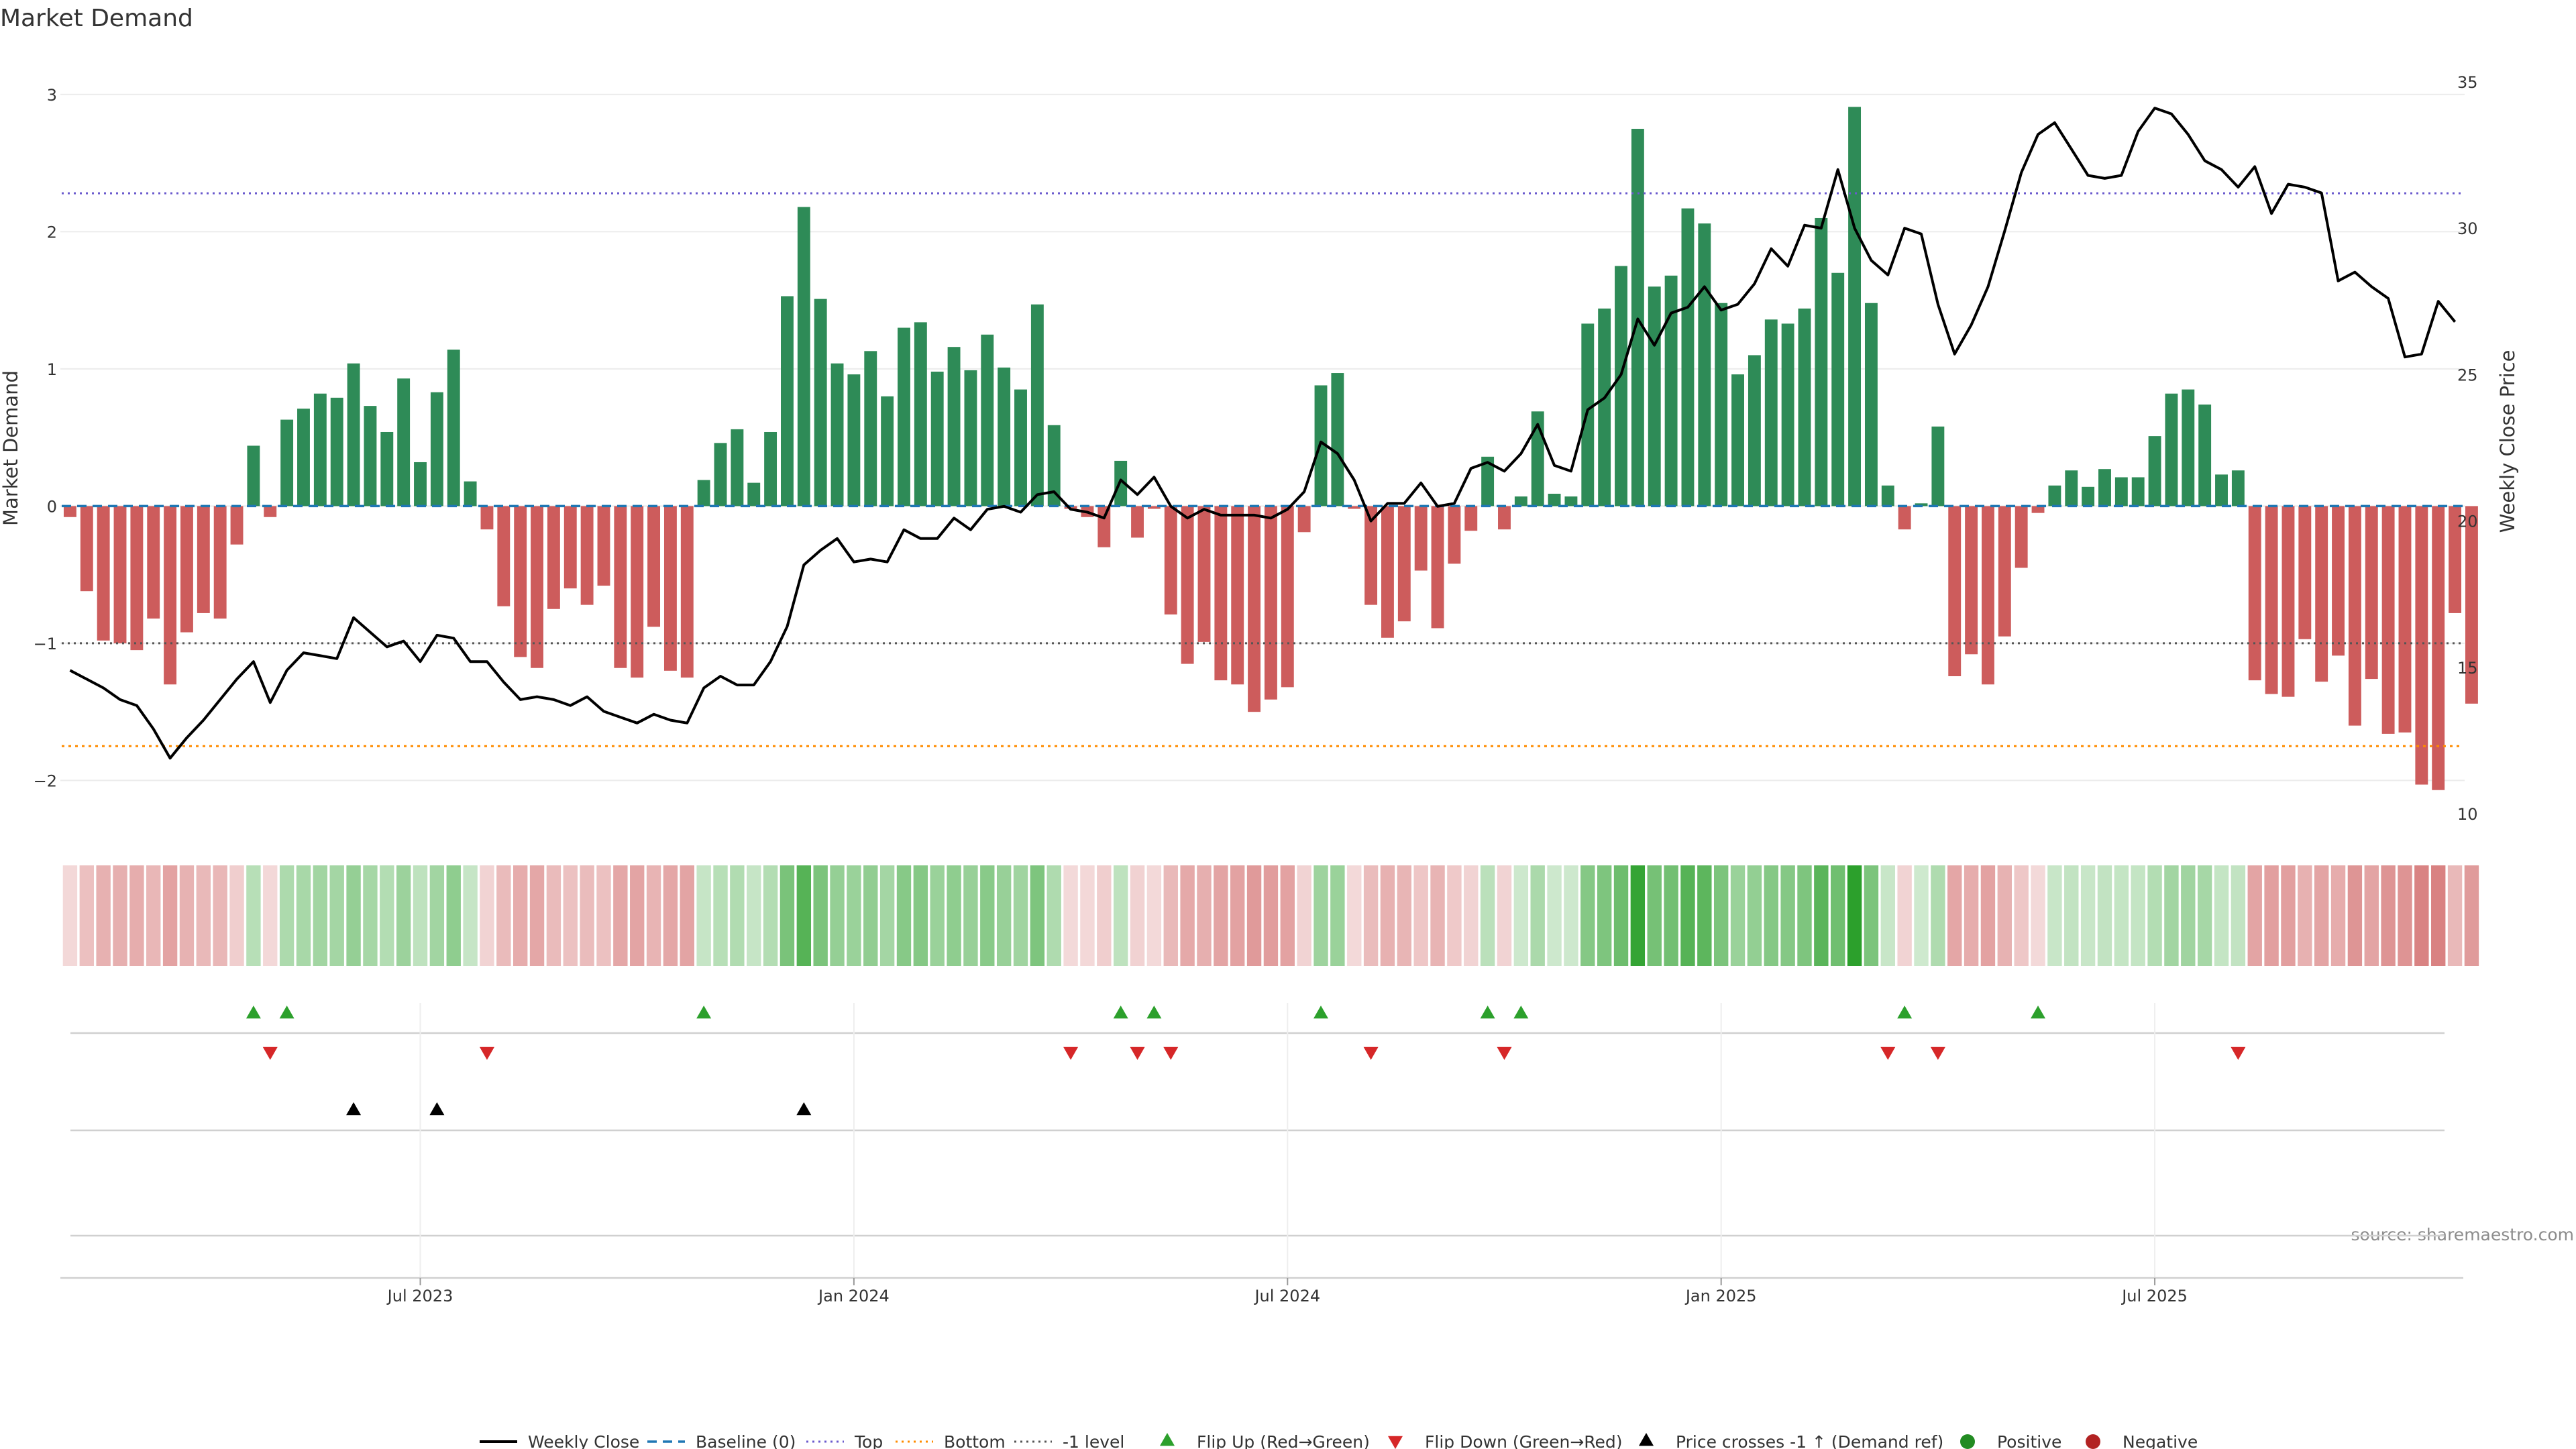 The image size is (2576, 1449). What do you see at coordinates (52, 369) in the screenshot?
I see `y-tick-left: 1` at bounding box center [52, 369].